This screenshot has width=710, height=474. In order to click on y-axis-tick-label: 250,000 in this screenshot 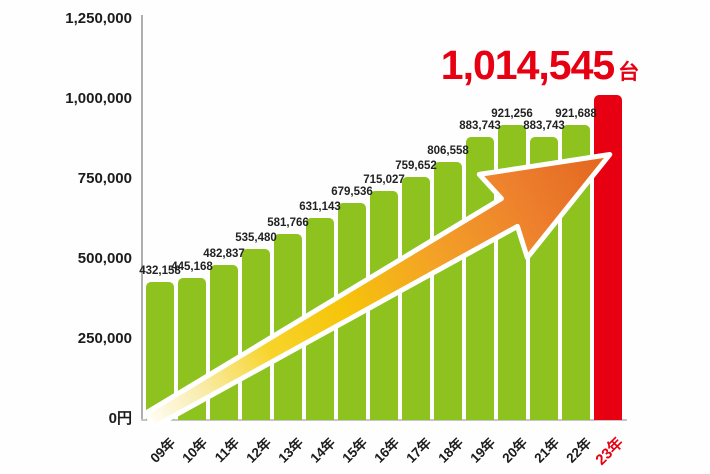, I will do `click(104, 338)`.